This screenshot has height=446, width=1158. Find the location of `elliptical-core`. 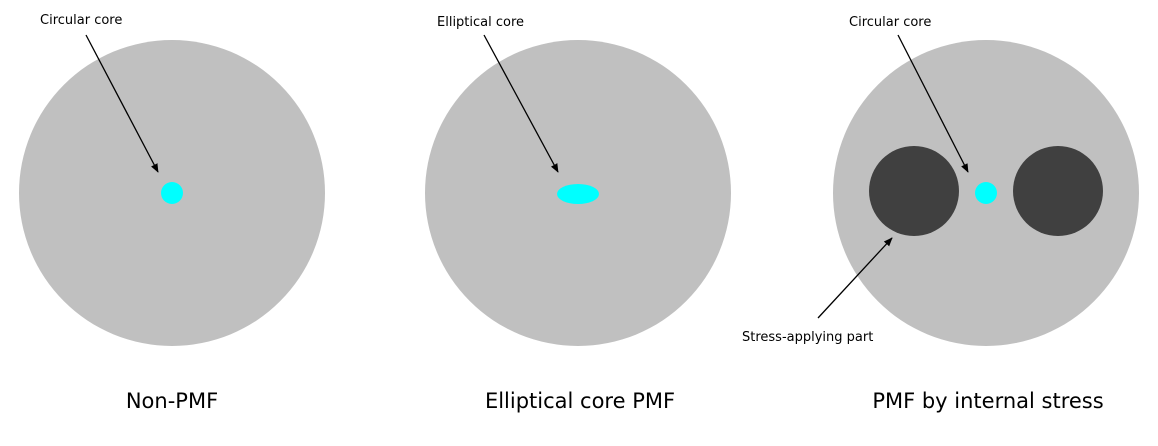

elliptical-core is located at coordinates (578, 194).